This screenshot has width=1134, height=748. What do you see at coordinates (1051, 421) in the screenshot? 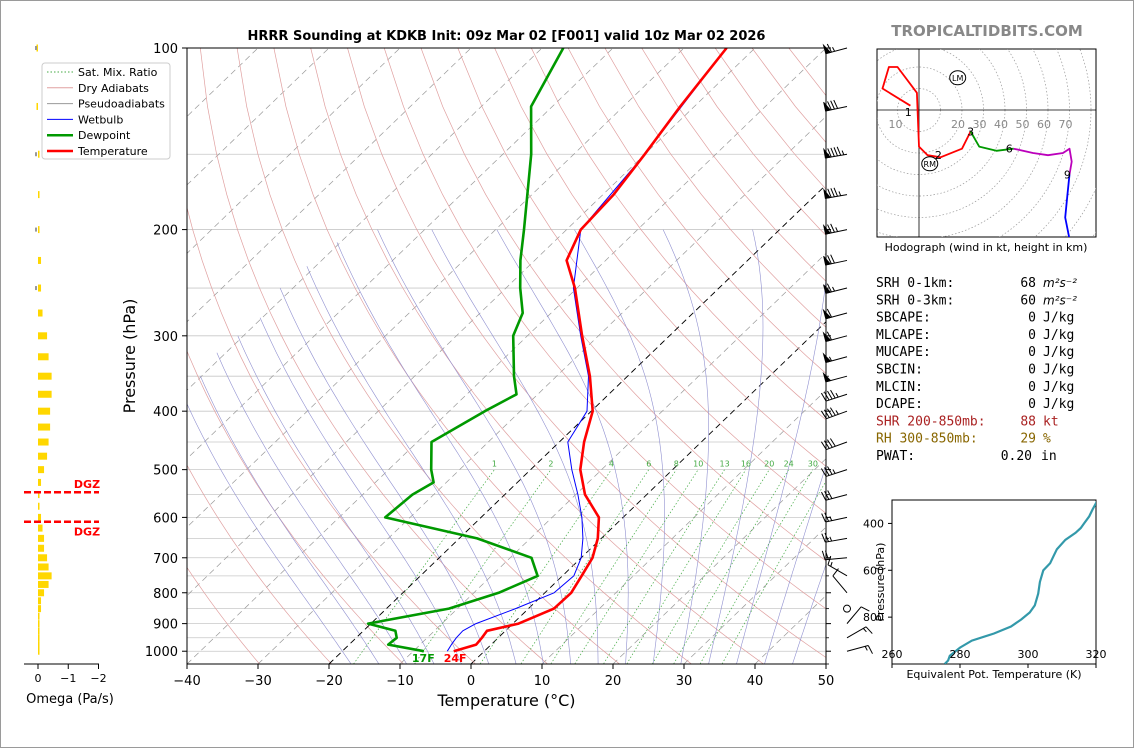
I see `stat-unit: kt` at bounding box center [1051, 421].